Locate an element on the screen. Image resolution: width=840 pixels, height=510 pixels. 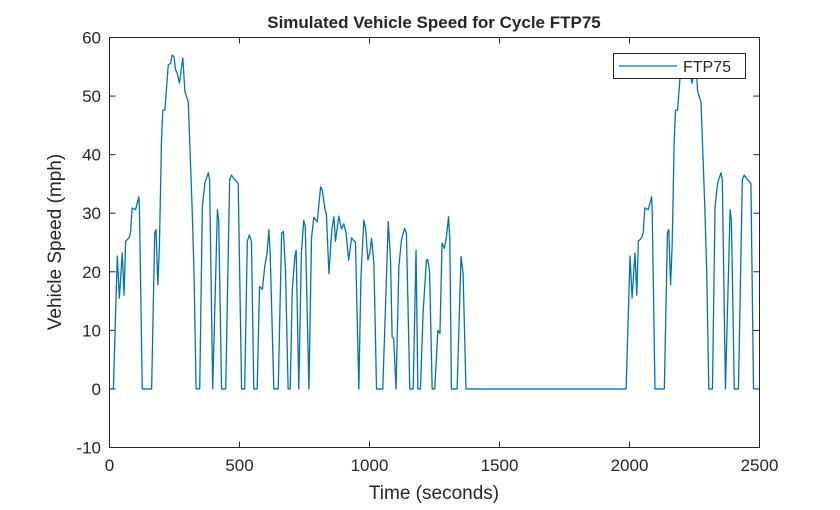
x-axis-label: Time (seconds) is located at coordinates (434, 493).